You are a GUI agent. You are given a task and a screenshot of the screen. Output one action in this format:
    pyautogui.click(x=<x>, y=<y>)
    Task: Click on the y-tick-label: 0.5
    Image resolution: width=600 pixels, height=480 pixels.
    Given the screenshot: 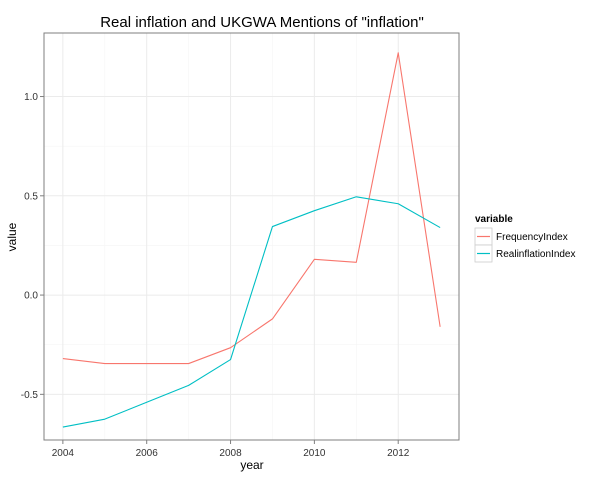 What is the action you would take?
    pyautogui.click(x=31, y=196)
    